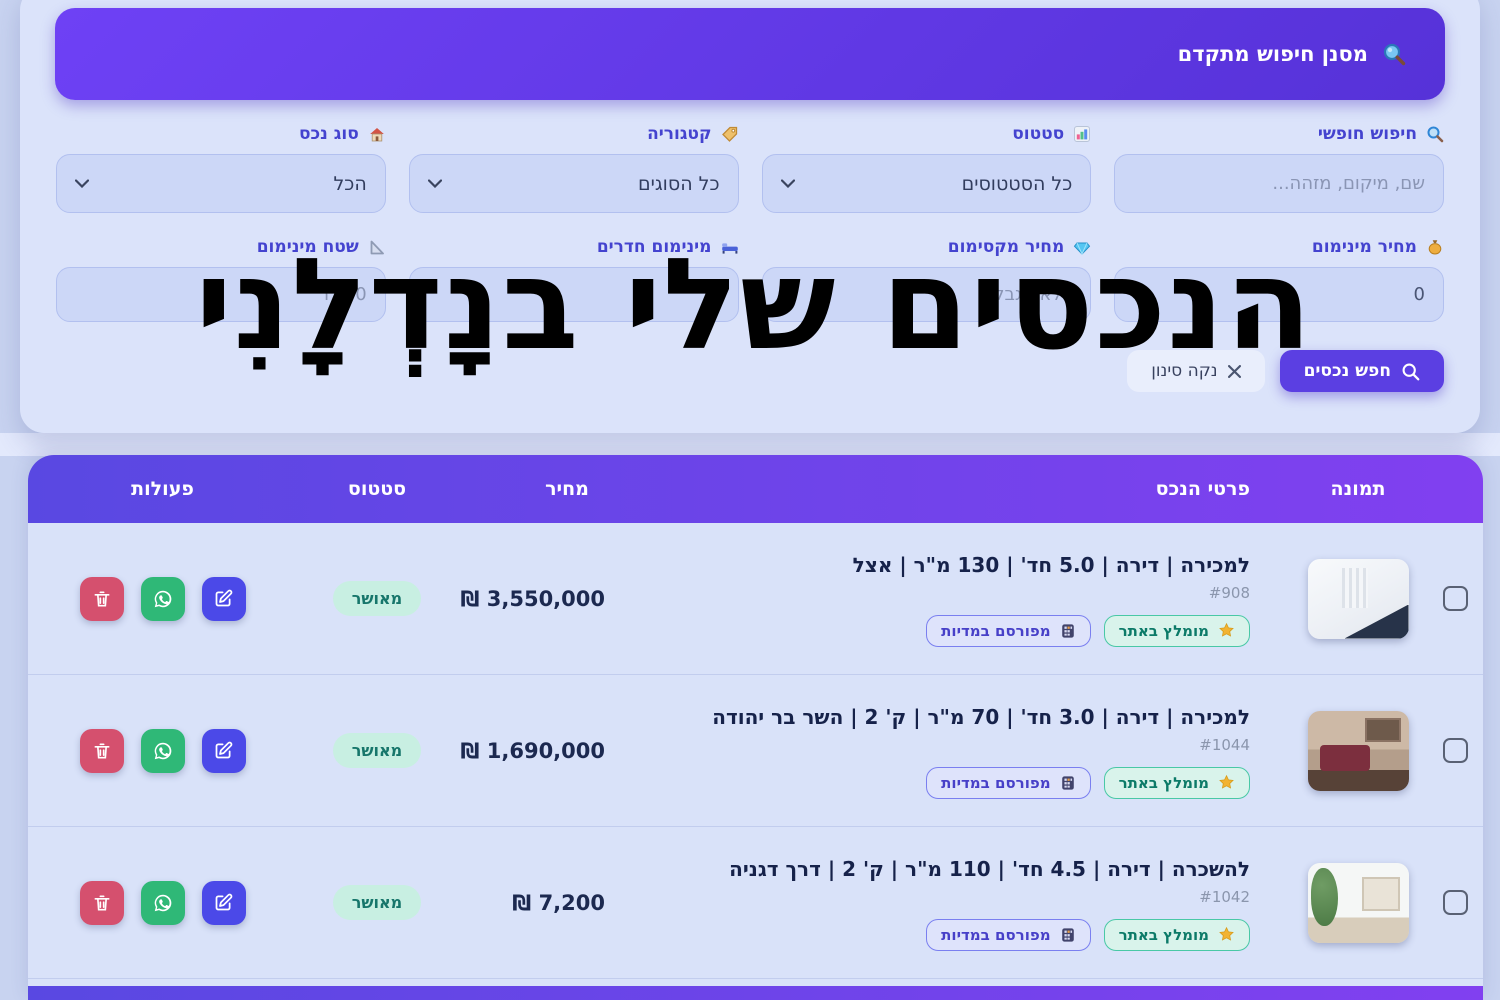 The width and height of the screenshot is (1500, 1000). I want to click on property-price: ₪ 1,690,000, so click(532, 750).